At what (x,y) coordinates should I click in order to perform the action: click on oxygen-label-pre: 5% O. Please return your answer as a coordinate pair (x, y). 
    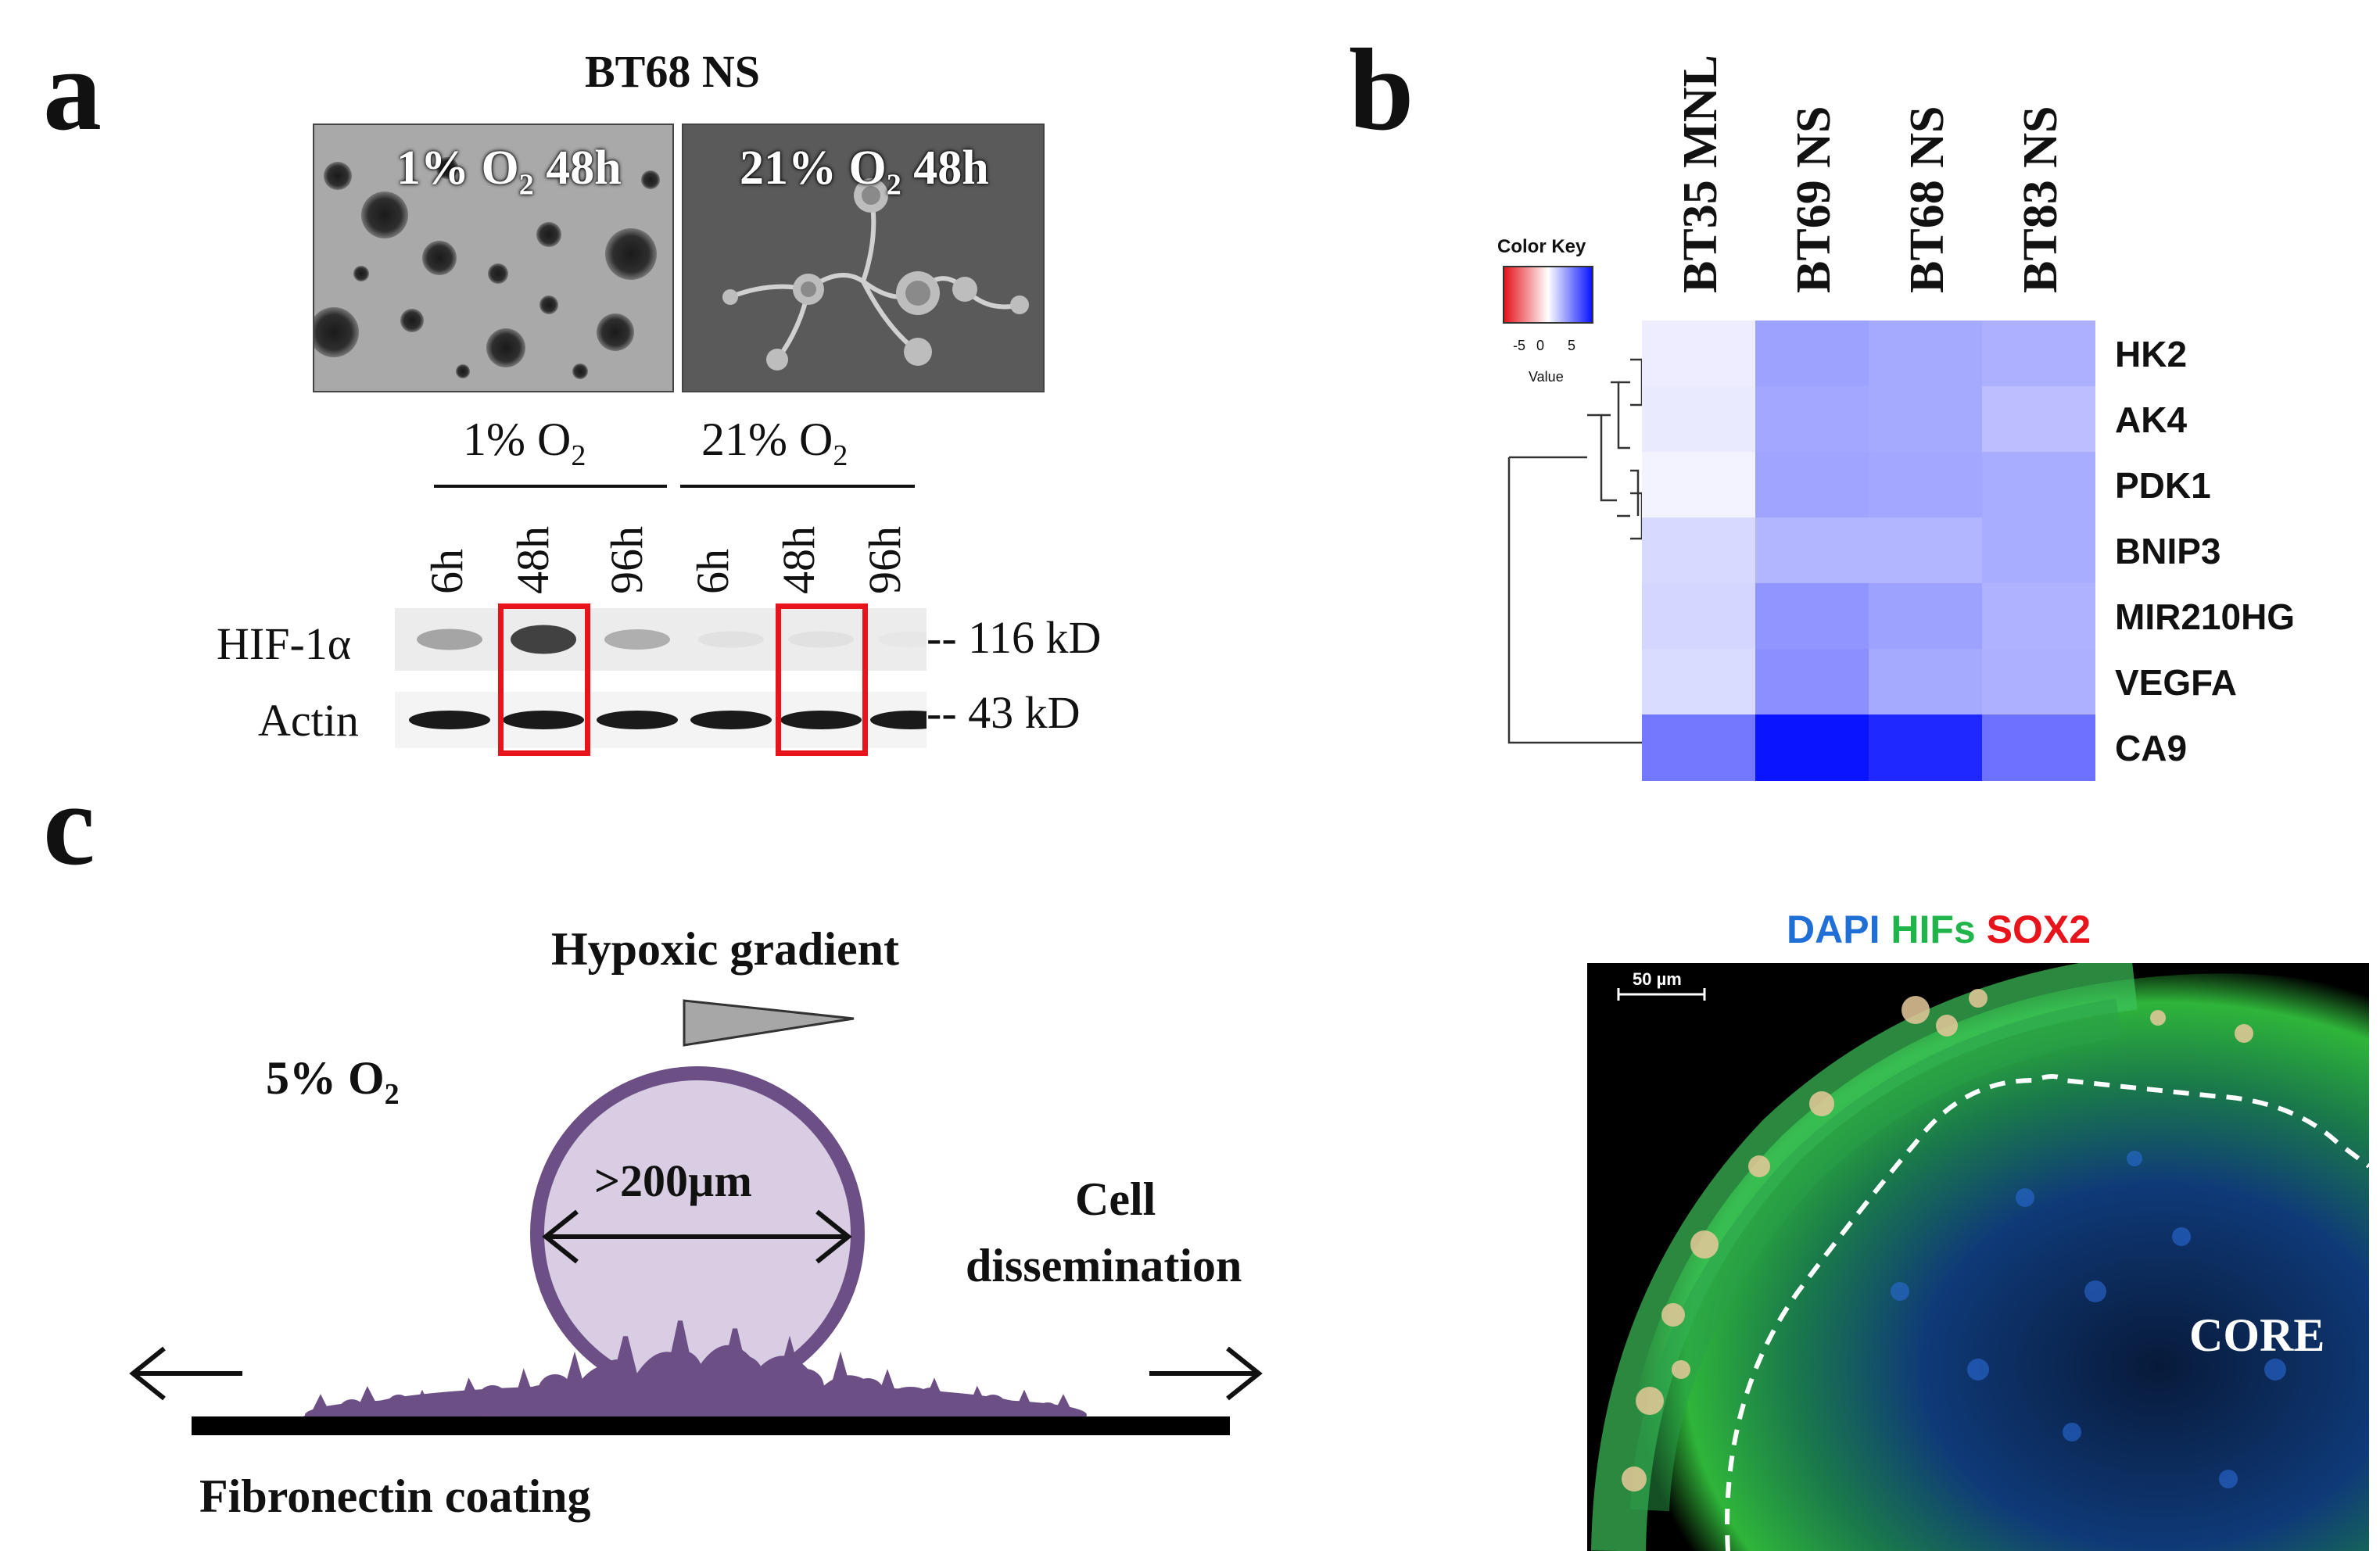
    Looking at the image, I should click on (325, 1078).